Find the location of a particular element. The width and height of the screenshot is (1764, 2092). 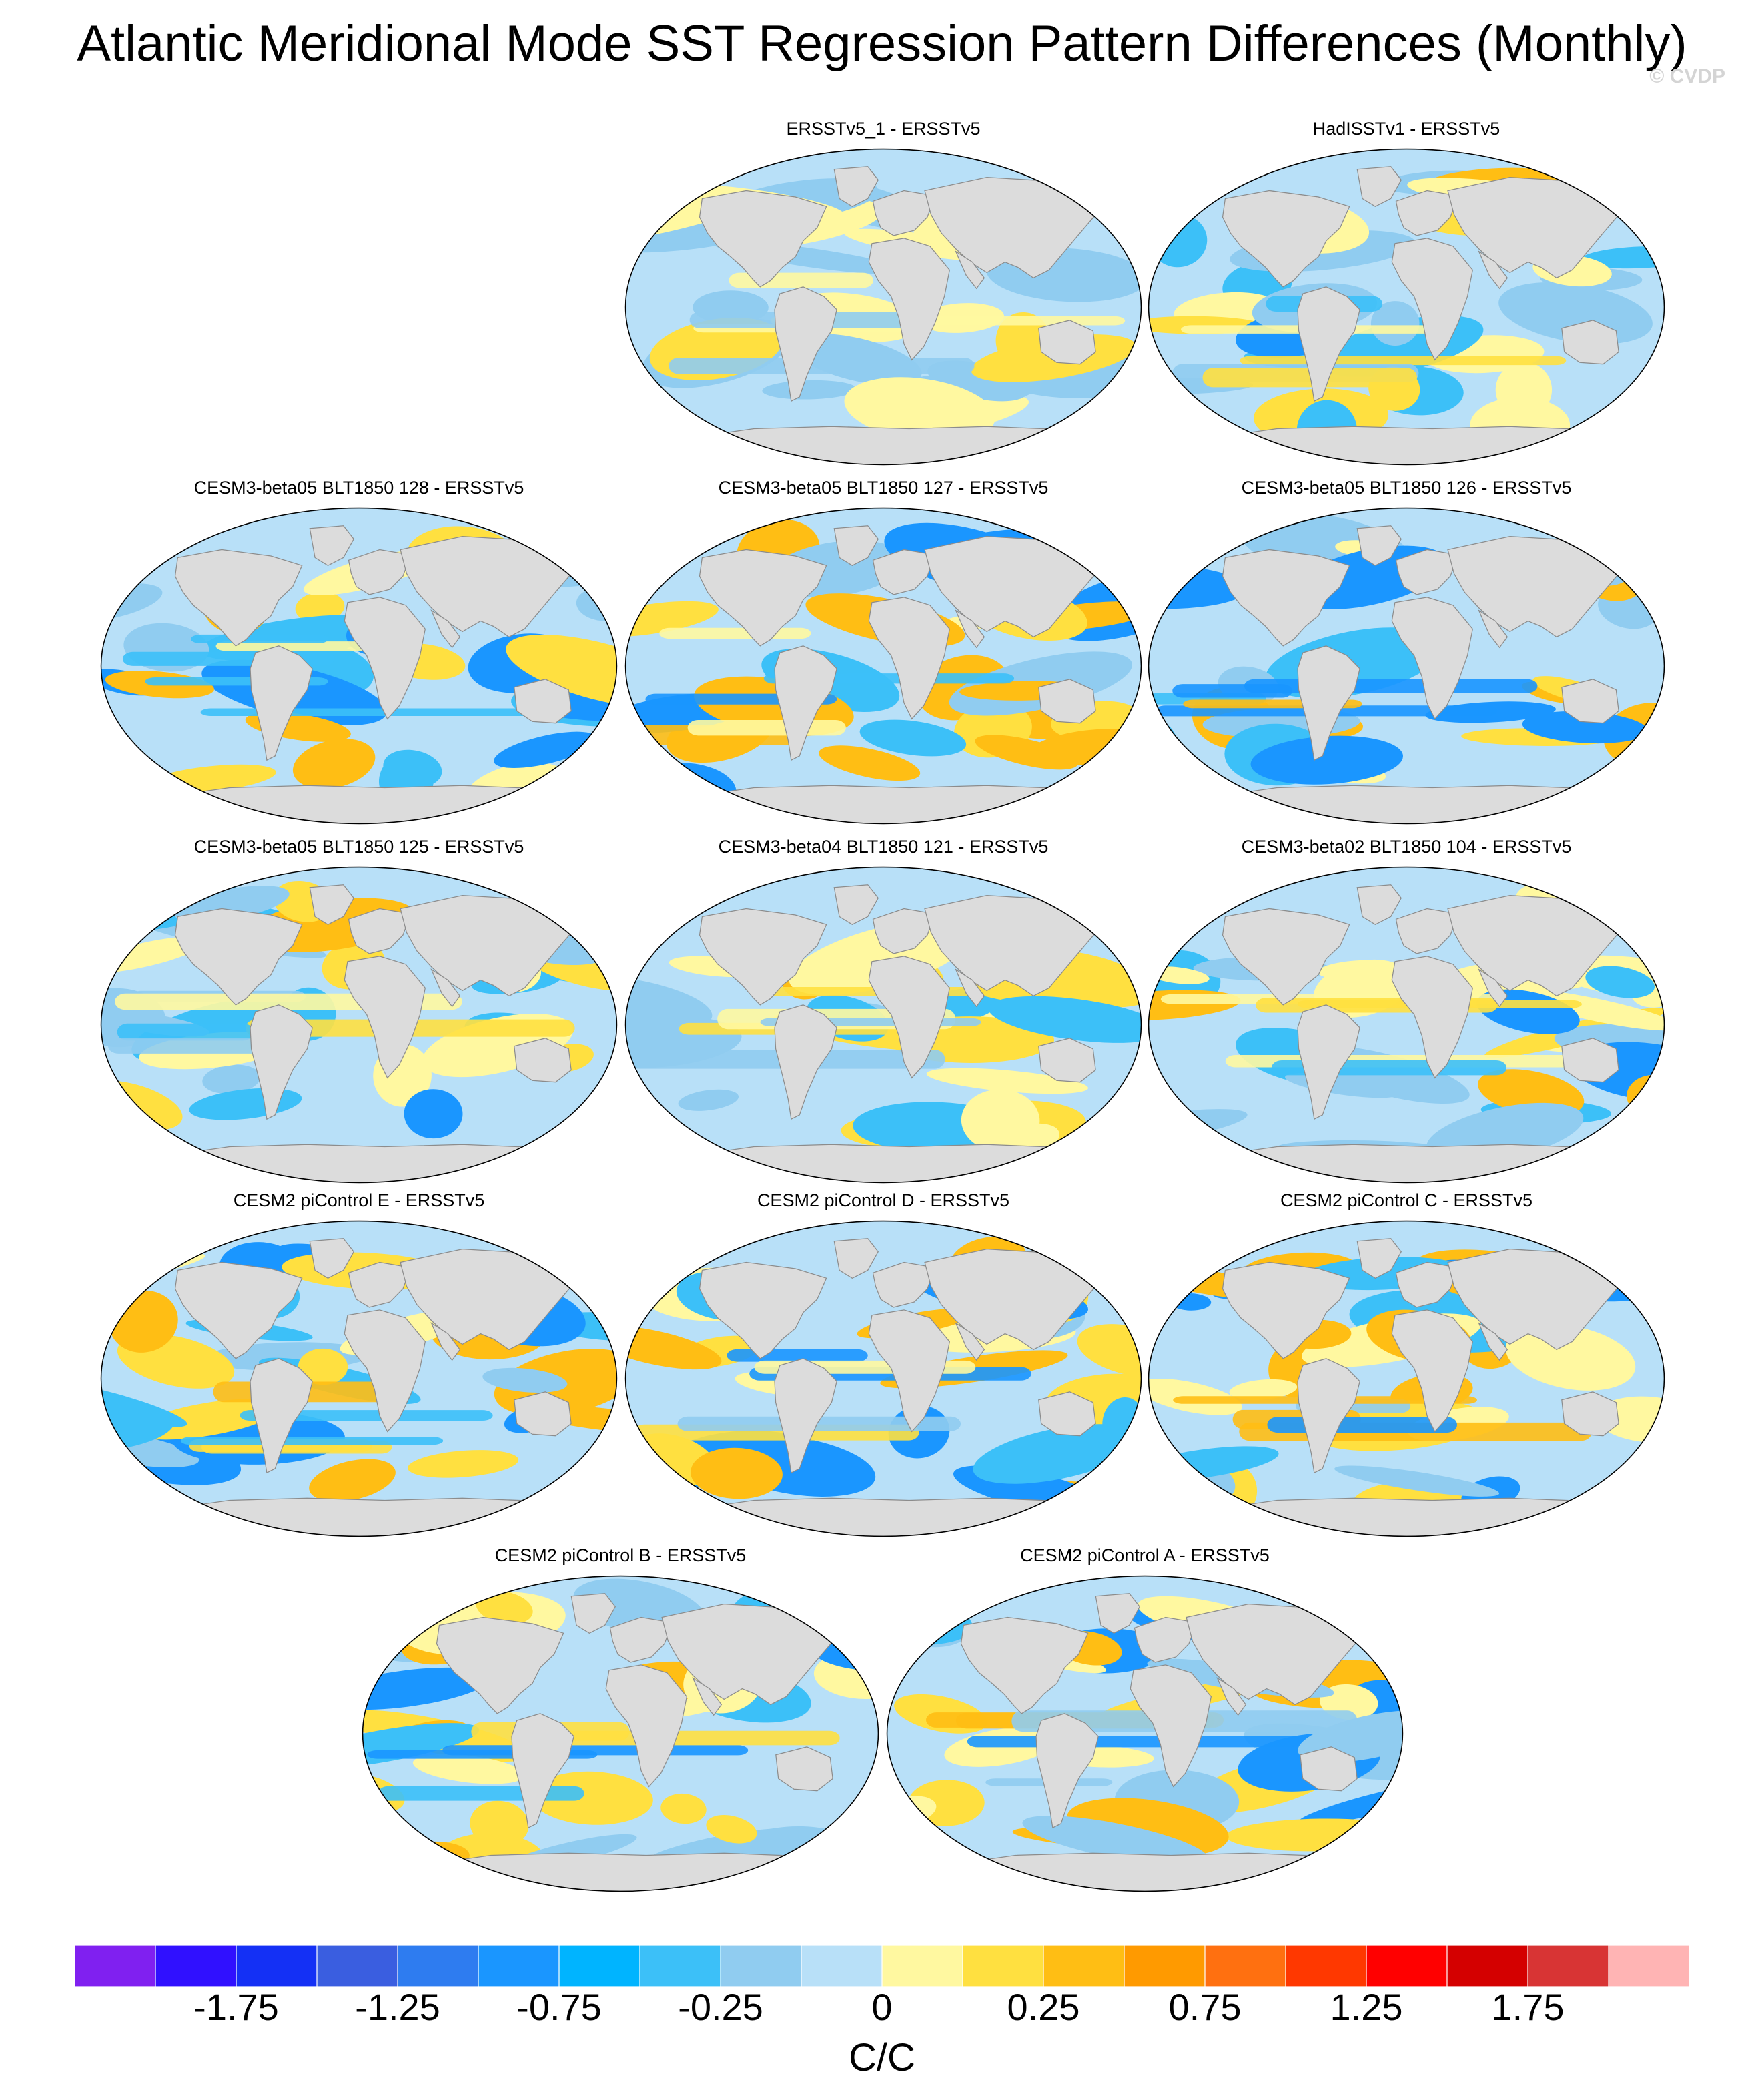

map-panel: CESM2 piControl E - ERSSTv5 is located at coordinates (359, 1365).